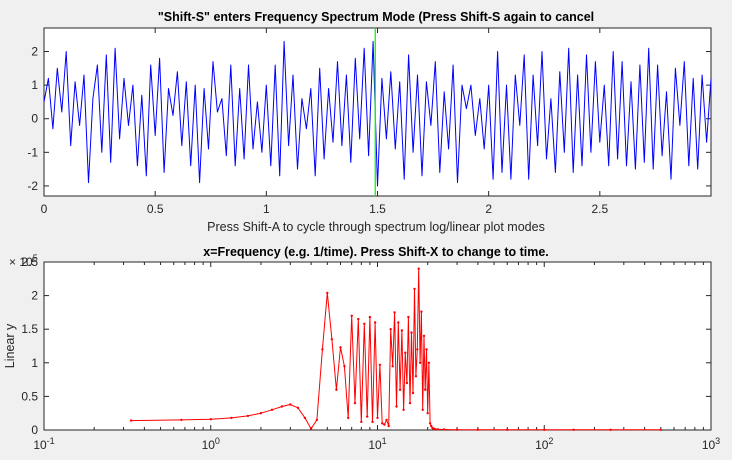  I want to click on bottom-y-tick-label: 1, so click(34, 363).